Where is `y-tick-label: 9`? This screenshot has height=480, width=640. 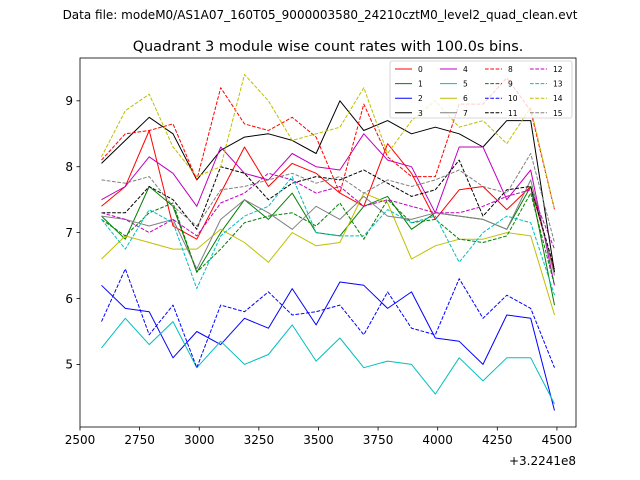 y-tick-label: 9 is located at coordinates (69, 101).